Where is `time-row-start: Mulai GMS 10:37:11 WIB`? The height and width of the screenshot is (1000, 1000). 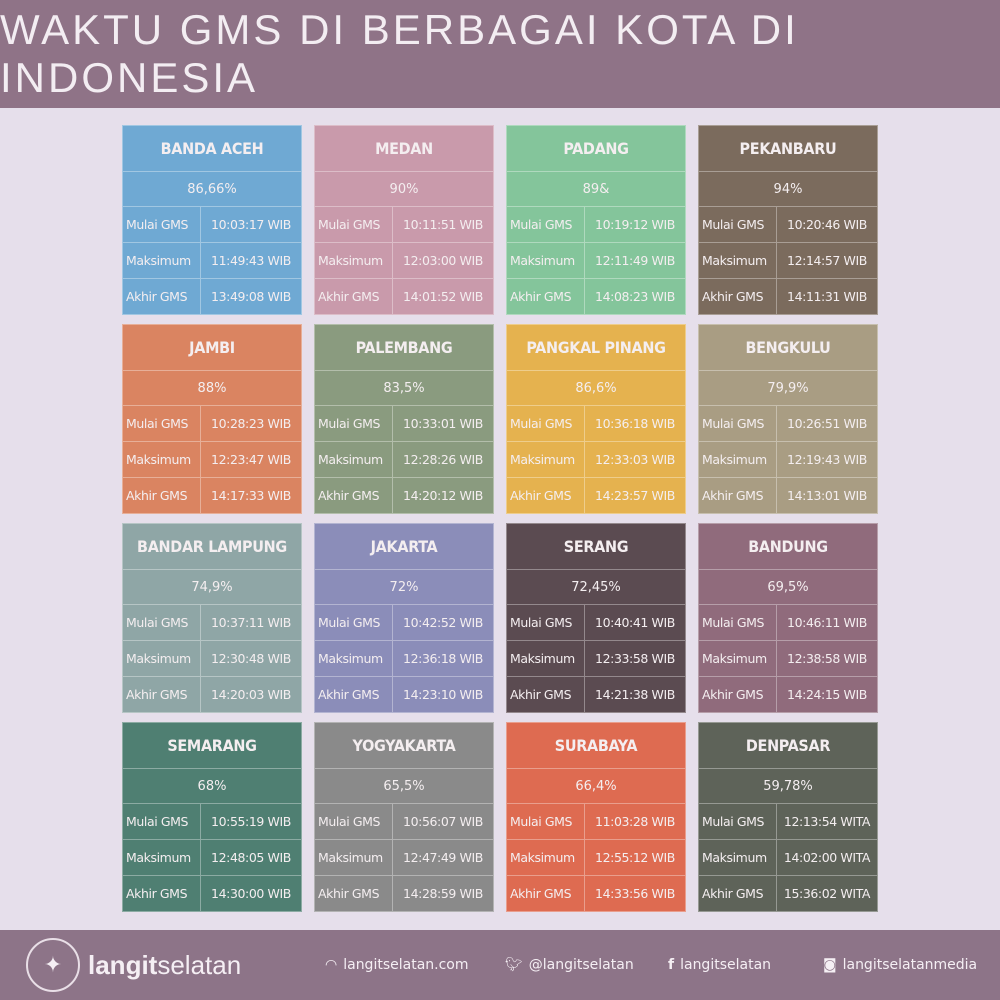
time-row-start: Mulai GMS 10:37:11 WIB is located at coordinates (212, 623).